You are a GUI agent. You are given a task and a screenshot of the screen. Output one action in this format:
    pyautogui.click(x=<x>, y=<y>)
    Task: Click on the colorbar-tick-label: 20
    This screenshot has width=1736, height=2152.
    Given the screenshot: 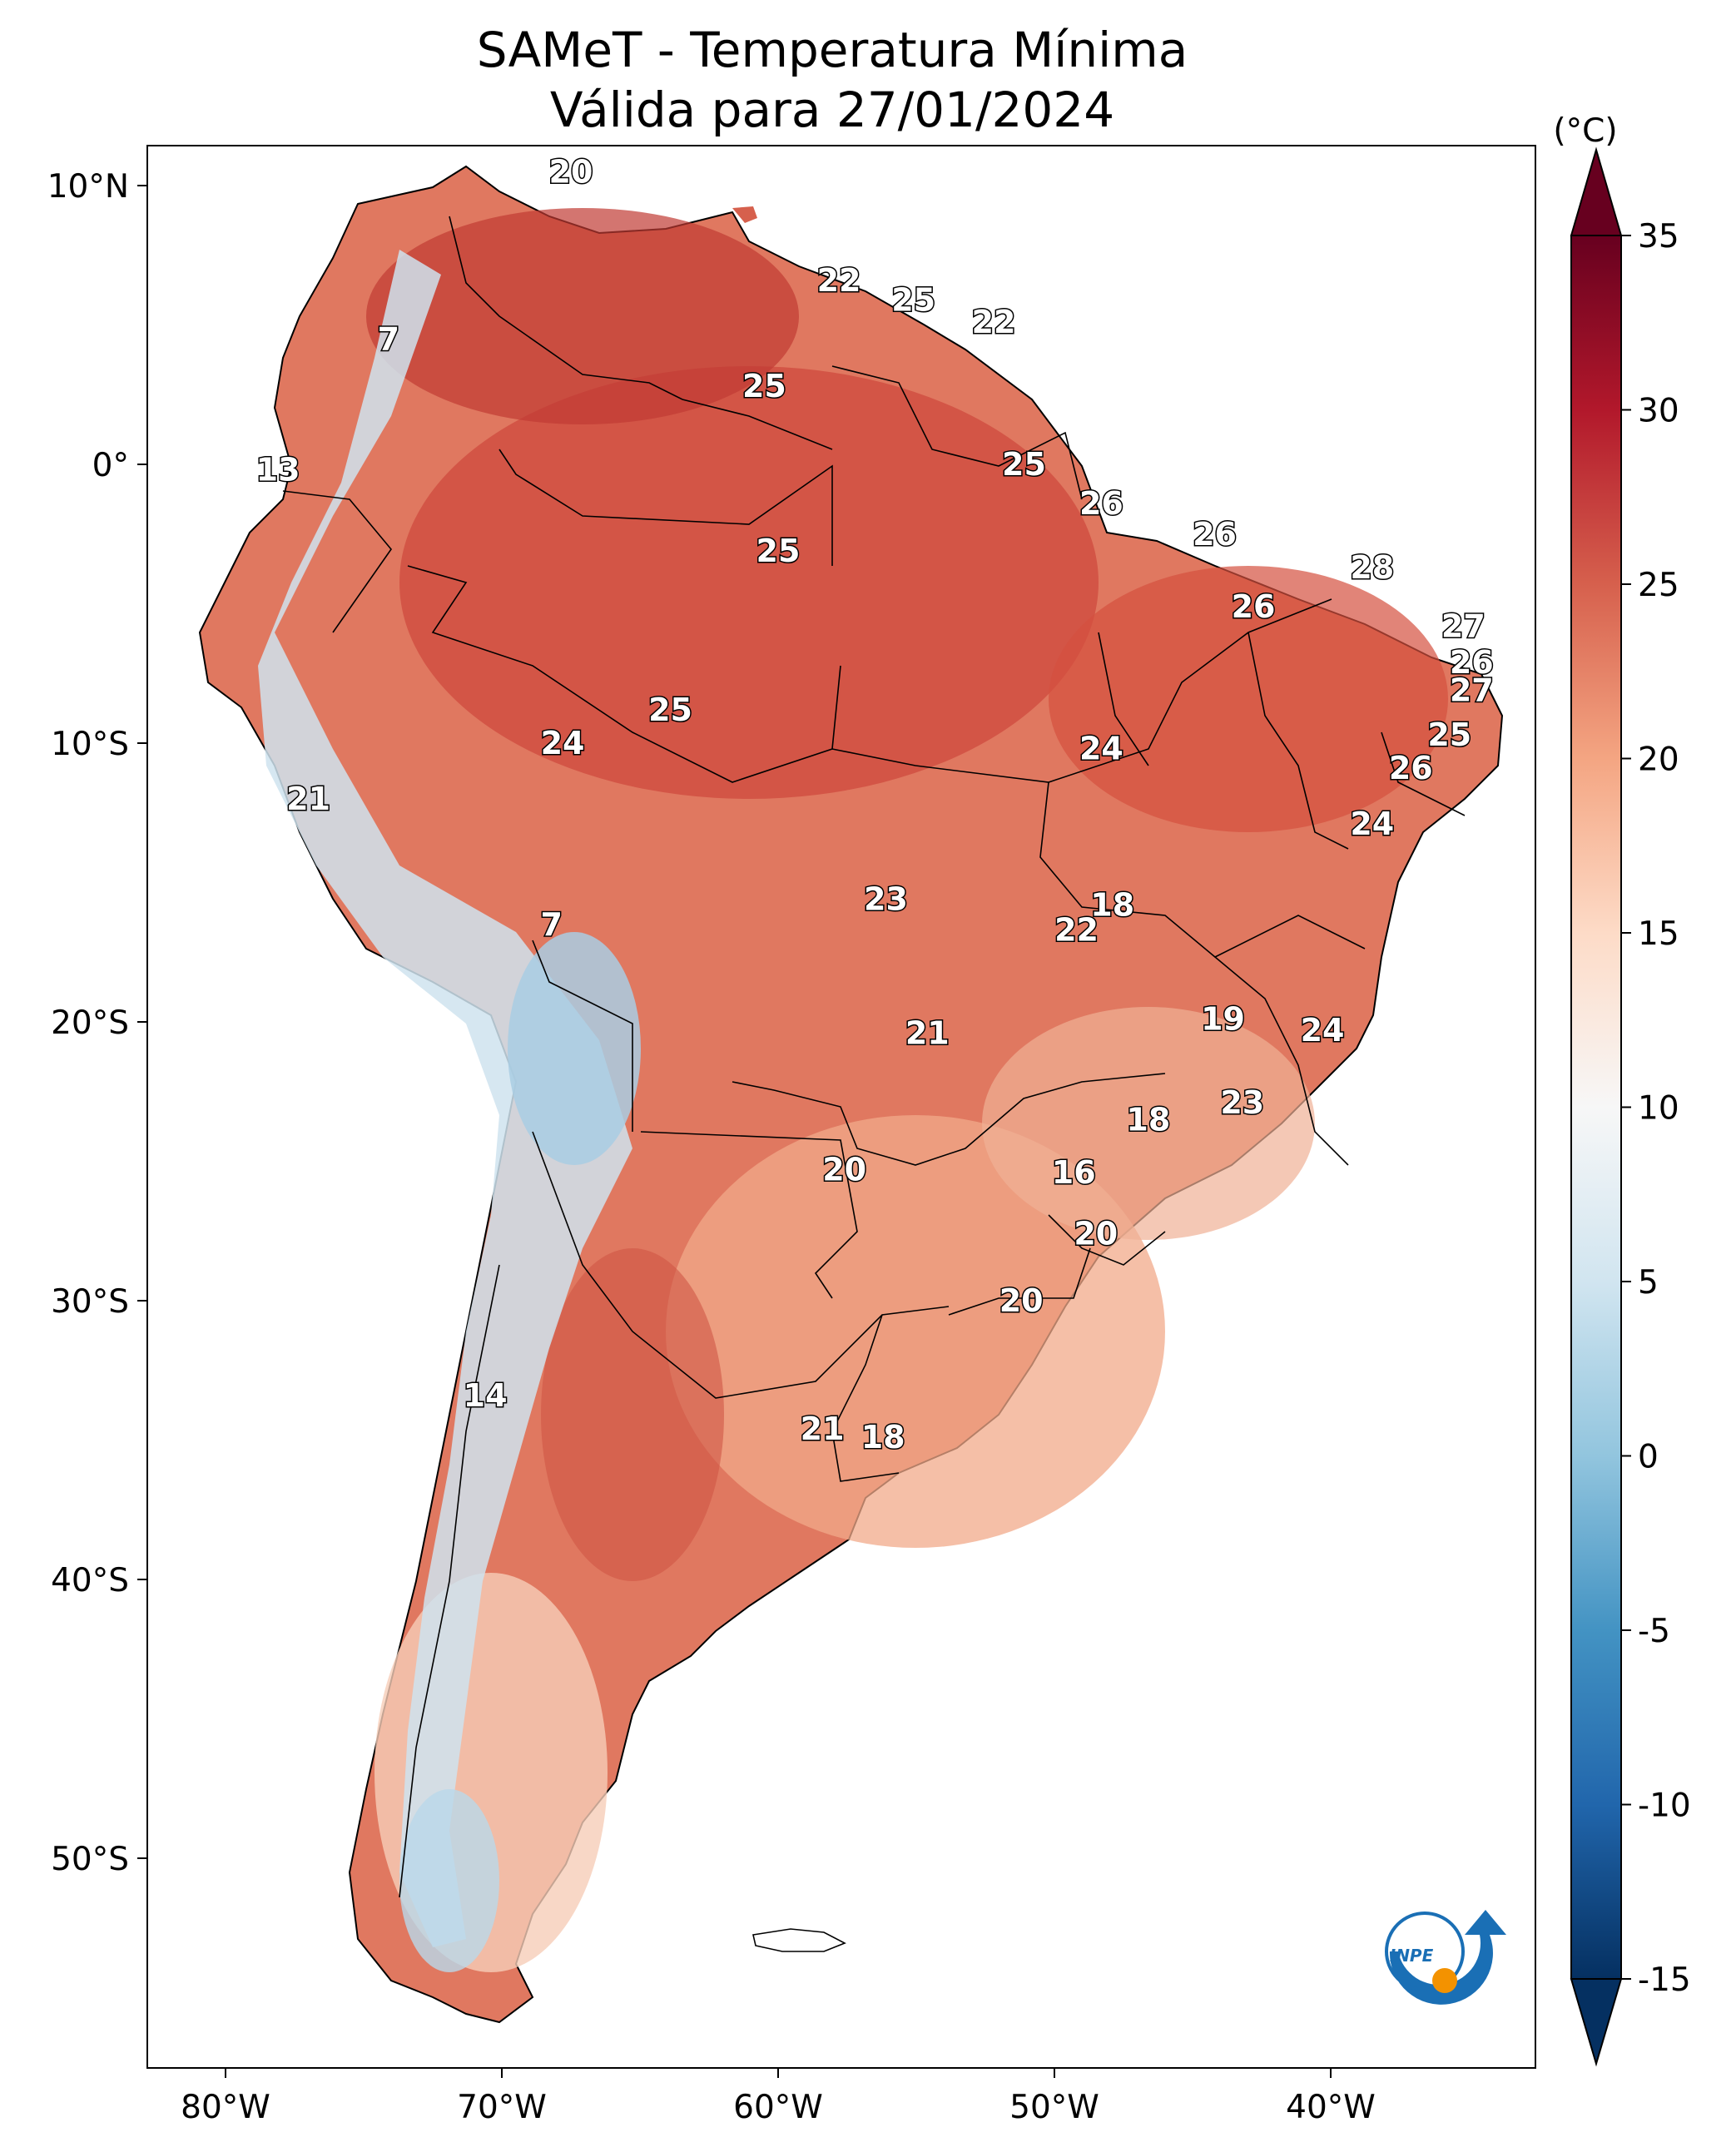 What is the action you would take?
    pyautogui.click(x=1658, y=760)
    